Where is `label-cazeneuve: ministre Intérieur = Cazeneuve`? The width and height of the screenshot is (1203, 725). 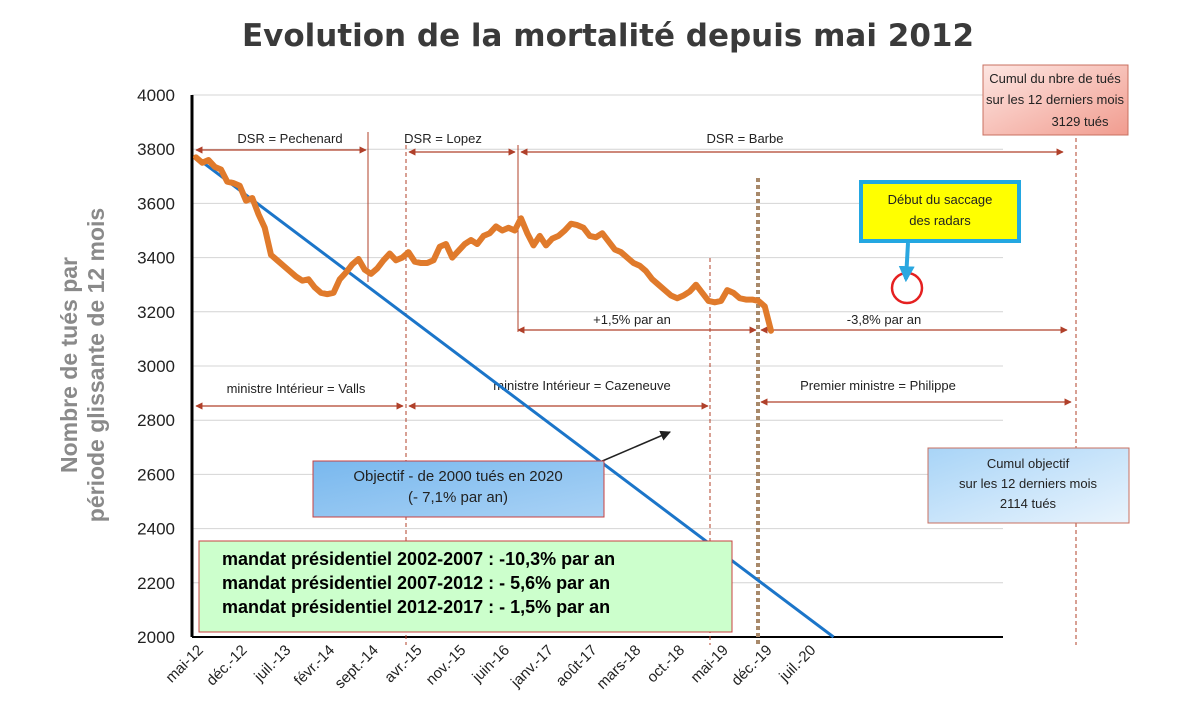
label-cazeneuve: ministre Intérieur = Cazeneuve is located at coordinates (581, 385).